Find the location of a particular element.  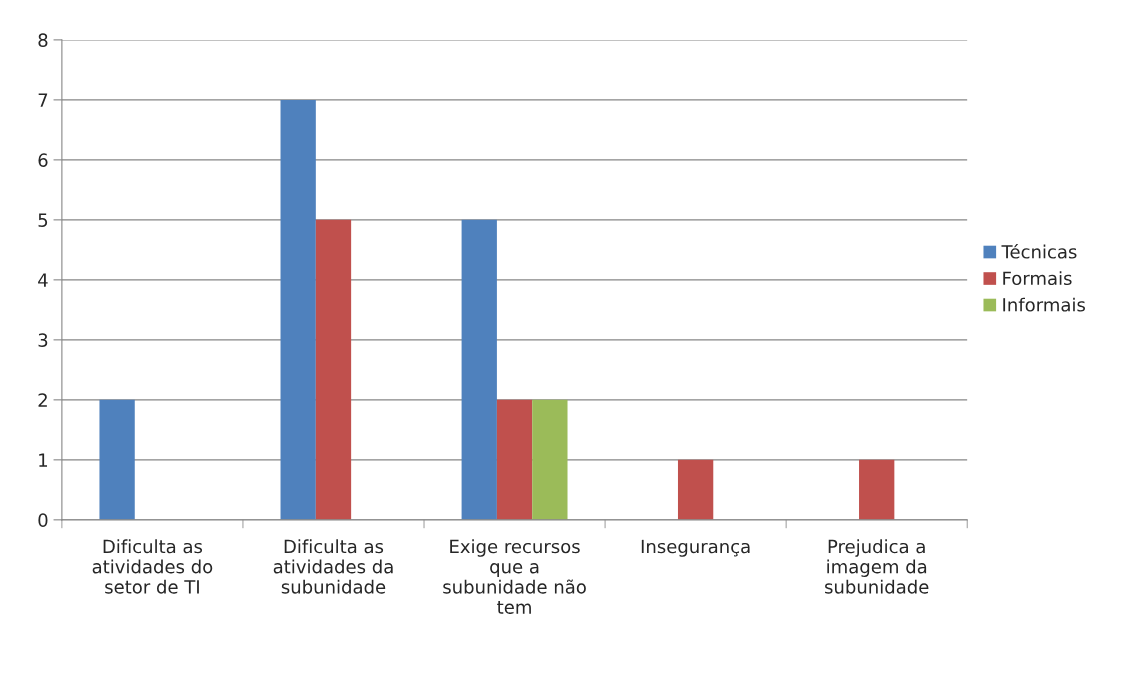

x-tick-label: Prejudica a imagem da subunidade is located at coordinates (877, 566).